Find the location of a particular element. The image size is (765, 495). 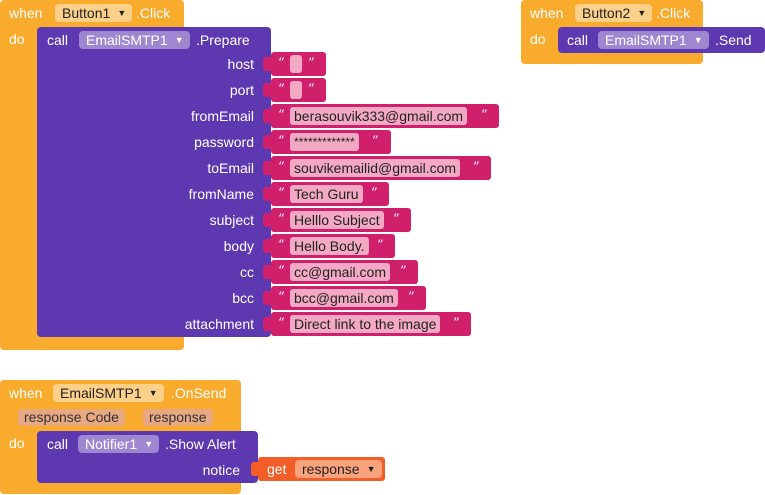

event-param-response: response is located at coordinates (178, 417).